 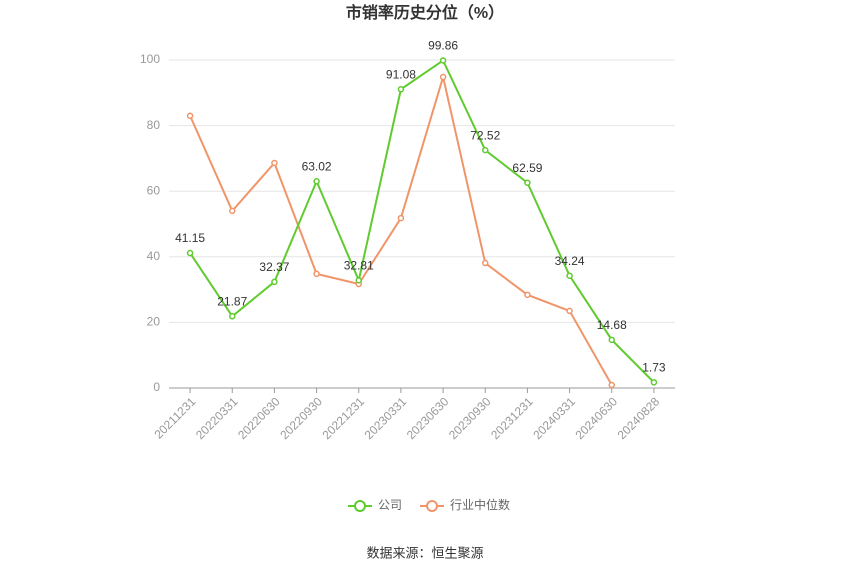 I want to click on x-tick-label: 20240828, so click(x=639, y=418).